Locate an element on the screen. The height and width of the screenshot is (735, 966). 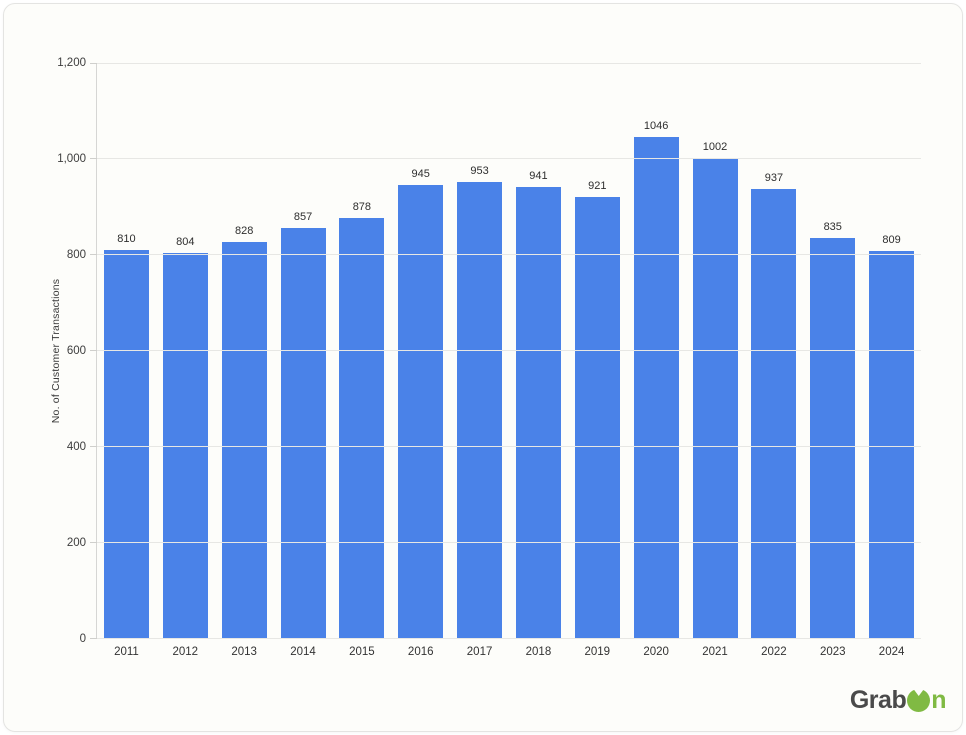
x-tick-label: 2017 is located at coordinates (479, 652).